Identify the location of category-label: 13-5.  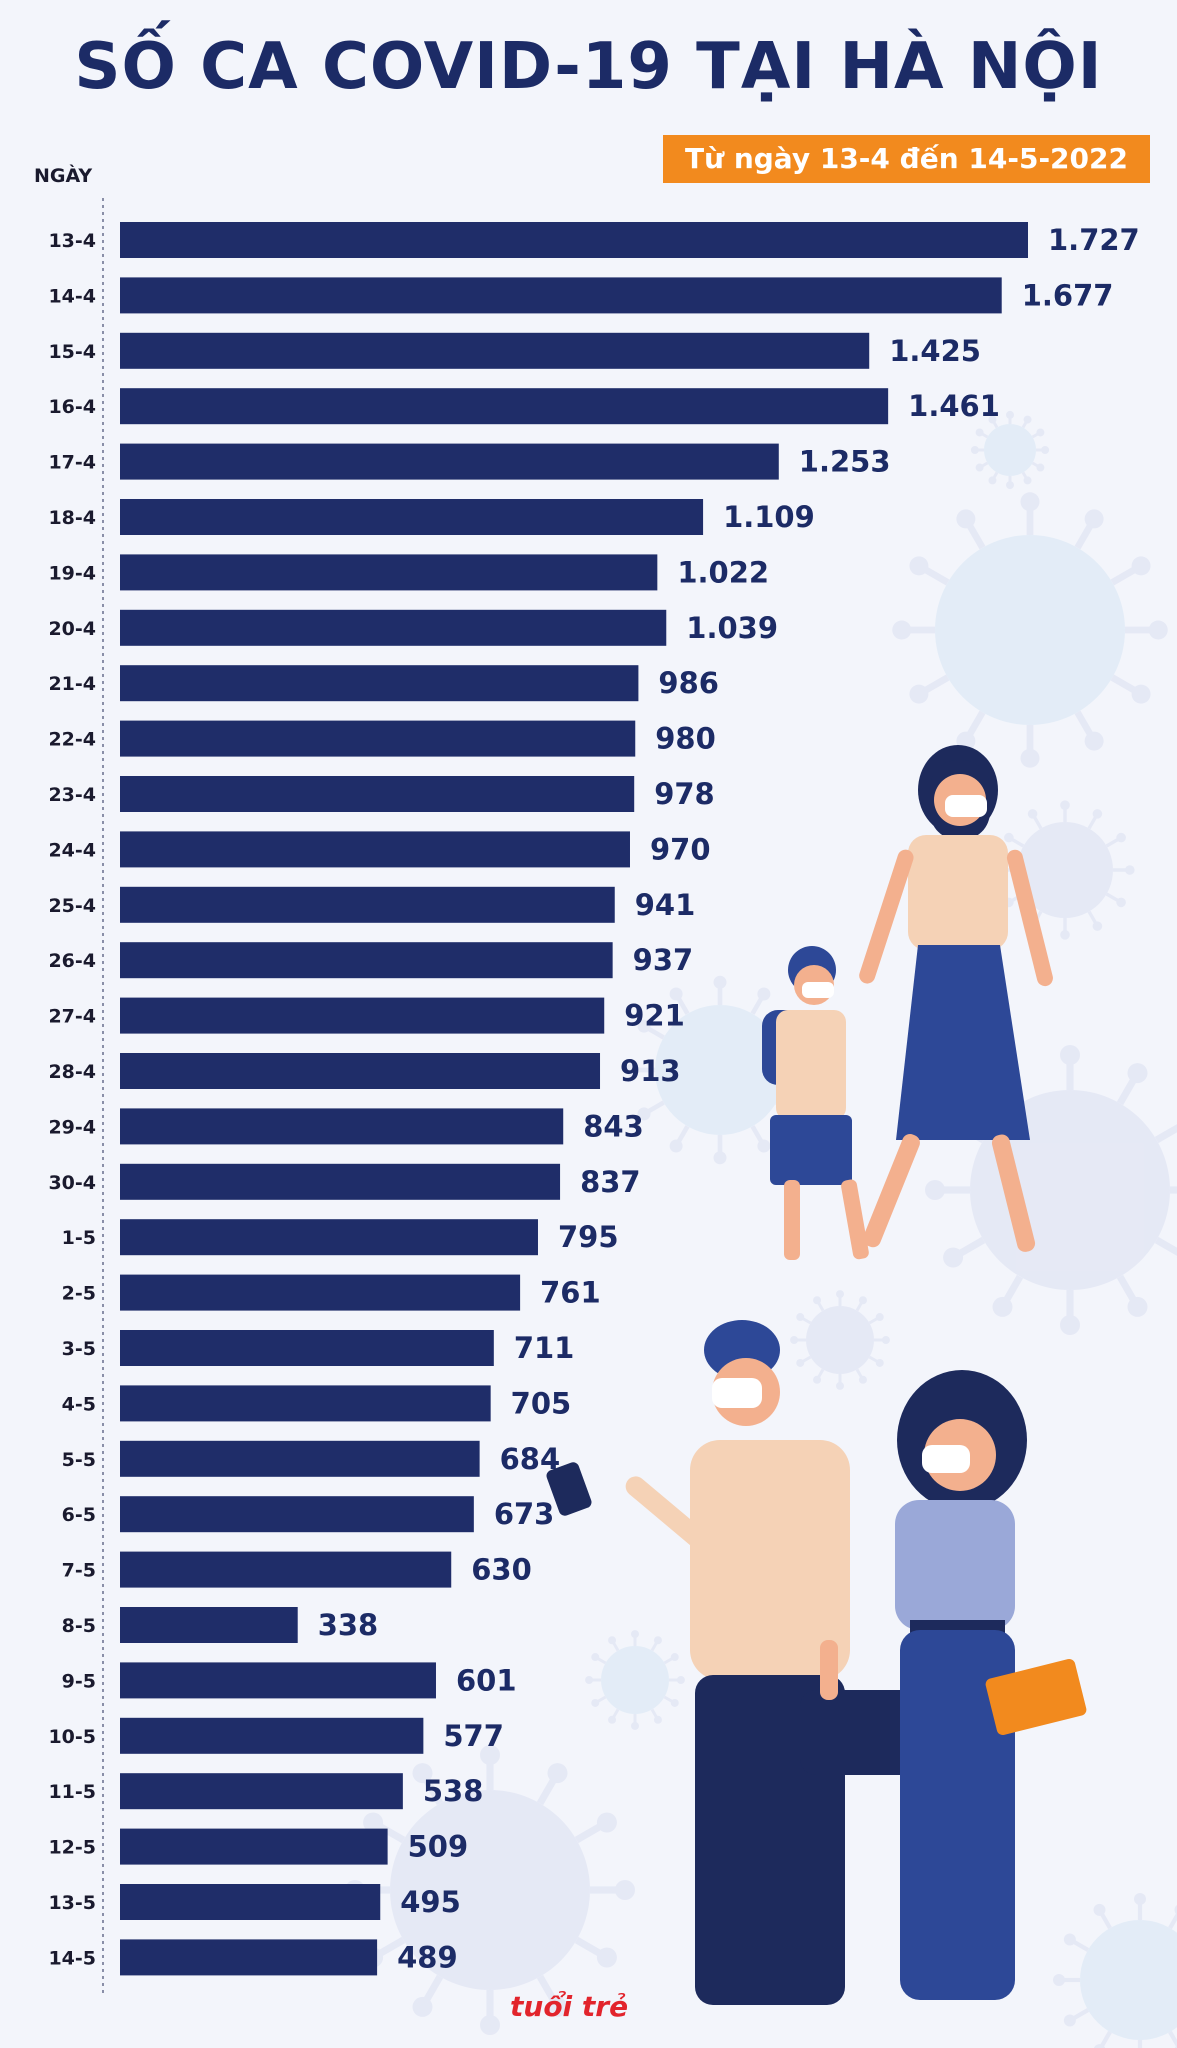
(72, 1903).